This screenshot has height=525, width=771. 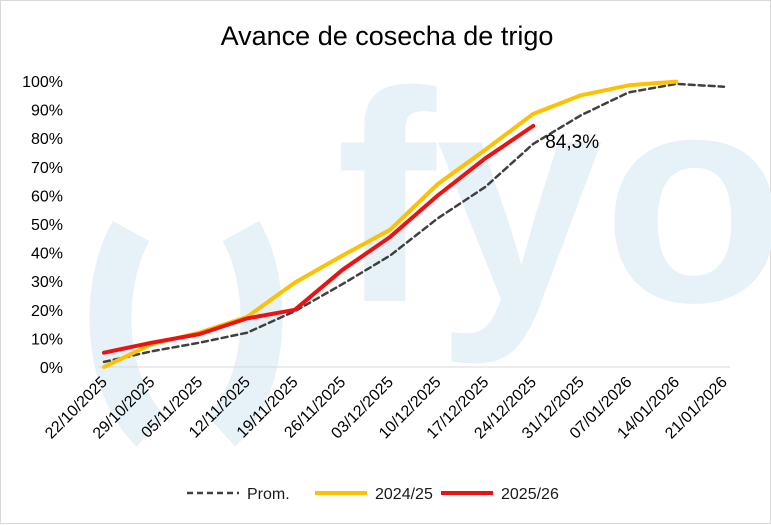 What do you see at coordinates (42, 82) in the screenshot?
I see `y-tick-label: 100%` at bounding box center [42, 82].